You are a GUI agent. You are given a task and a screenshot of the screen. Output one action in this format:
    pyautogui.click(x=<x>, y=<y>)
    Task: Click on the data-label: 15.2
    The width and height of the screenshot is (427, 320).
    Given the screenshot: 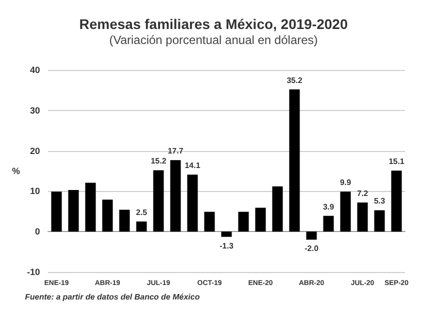 What is the action you would take?
    pyautogui.click(x=158, y=161)
    